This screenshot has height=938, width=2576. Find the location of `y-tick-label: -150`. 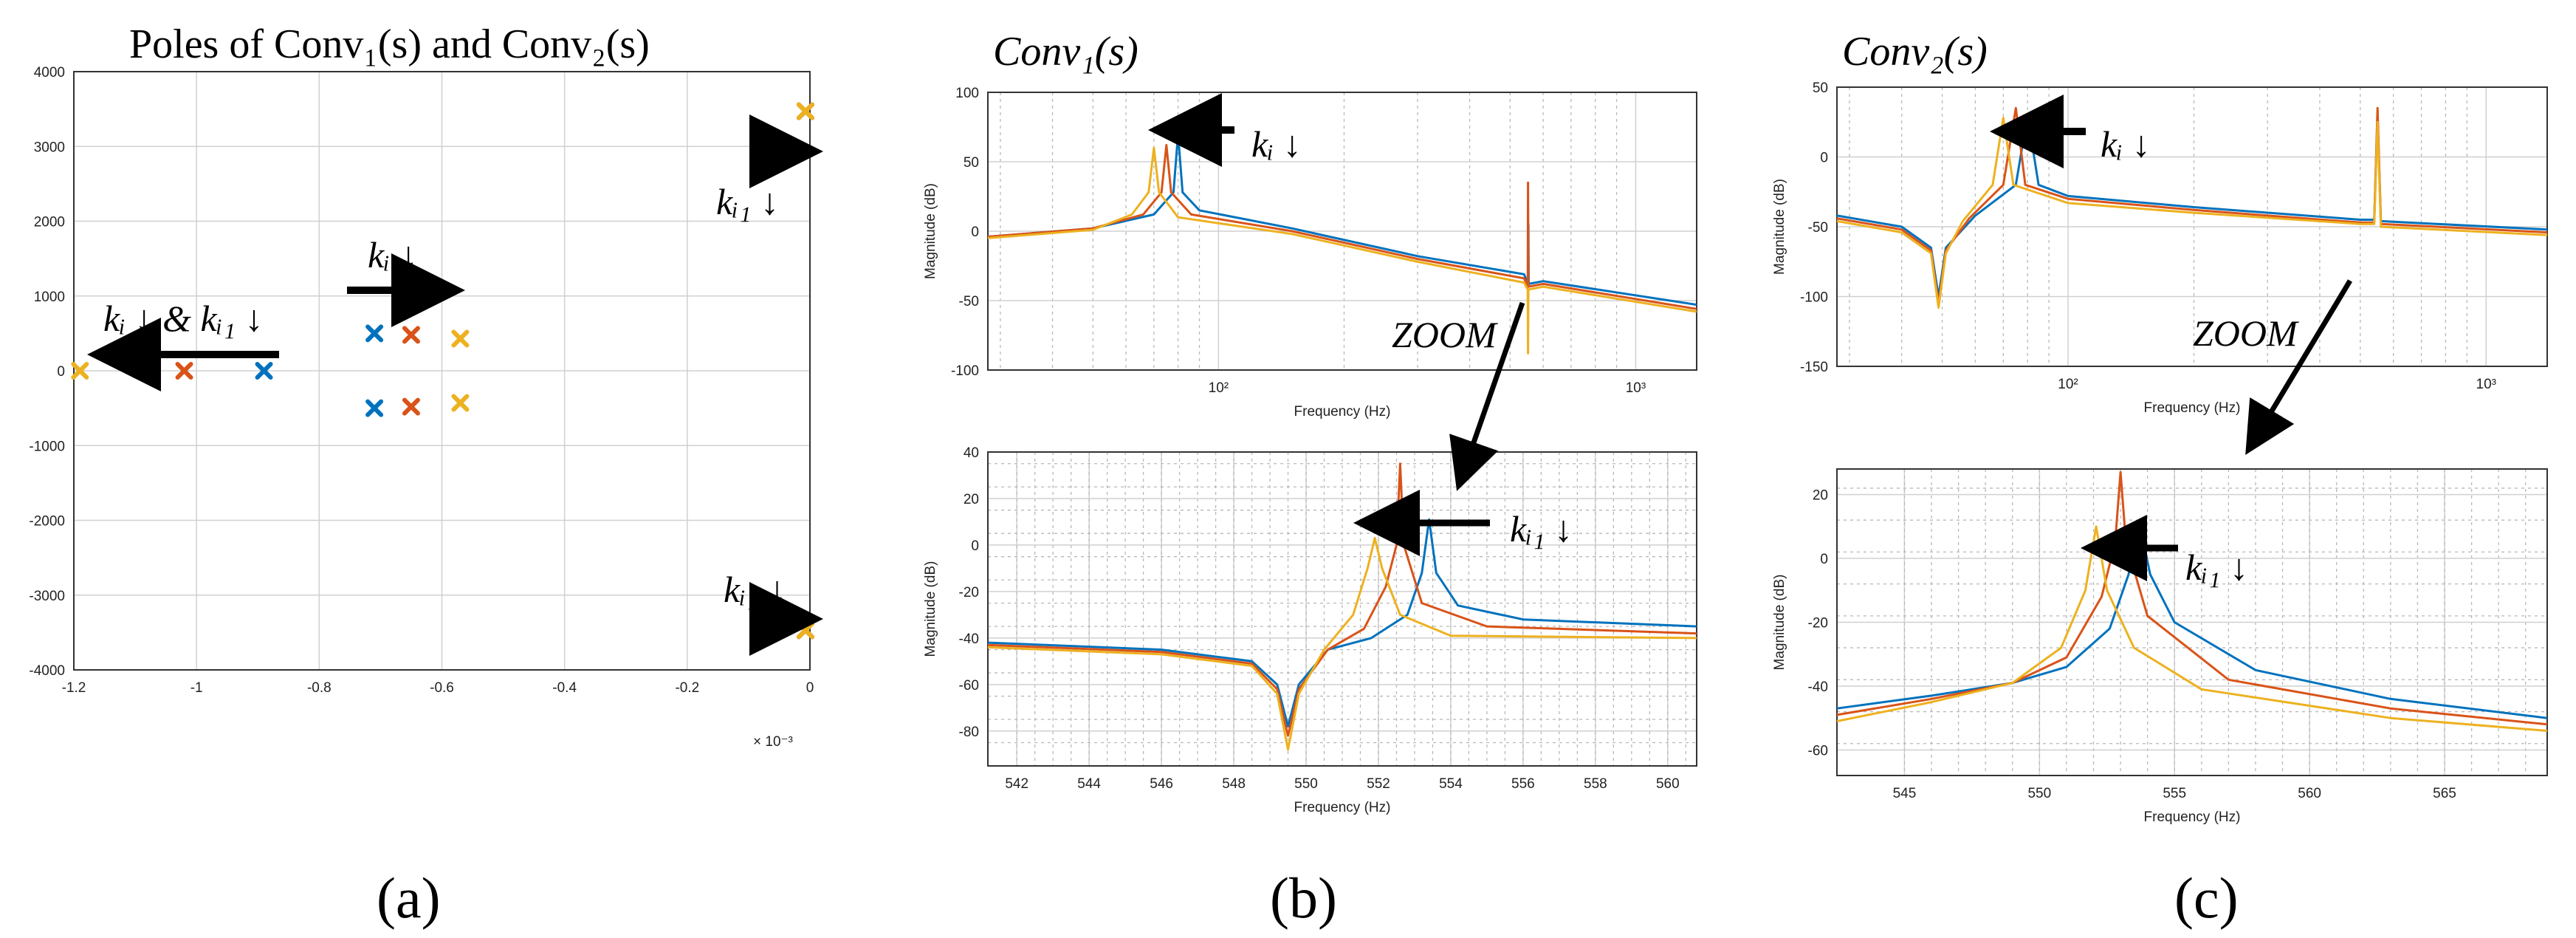

y-tick-label: -150 is located at coordinates (1814, 367).